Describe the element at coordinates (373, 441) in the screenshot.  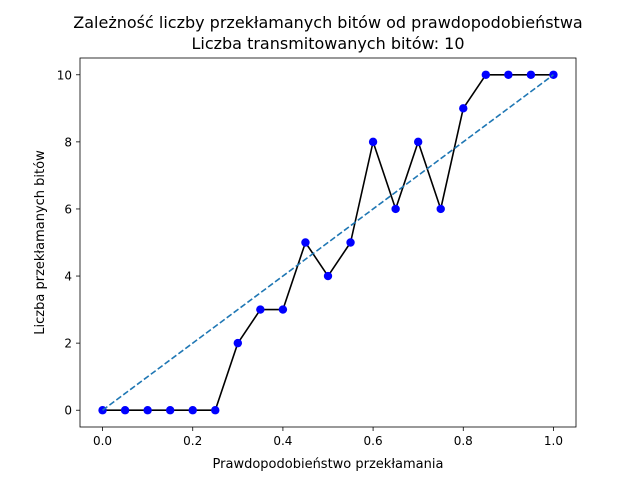
I see `x-tick-label: 0.6` at that location.